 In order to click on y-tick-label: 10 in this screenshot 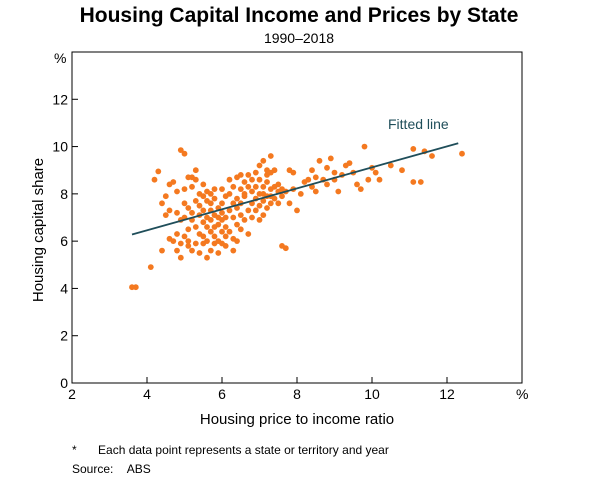, I will do `click(60, 147)`.